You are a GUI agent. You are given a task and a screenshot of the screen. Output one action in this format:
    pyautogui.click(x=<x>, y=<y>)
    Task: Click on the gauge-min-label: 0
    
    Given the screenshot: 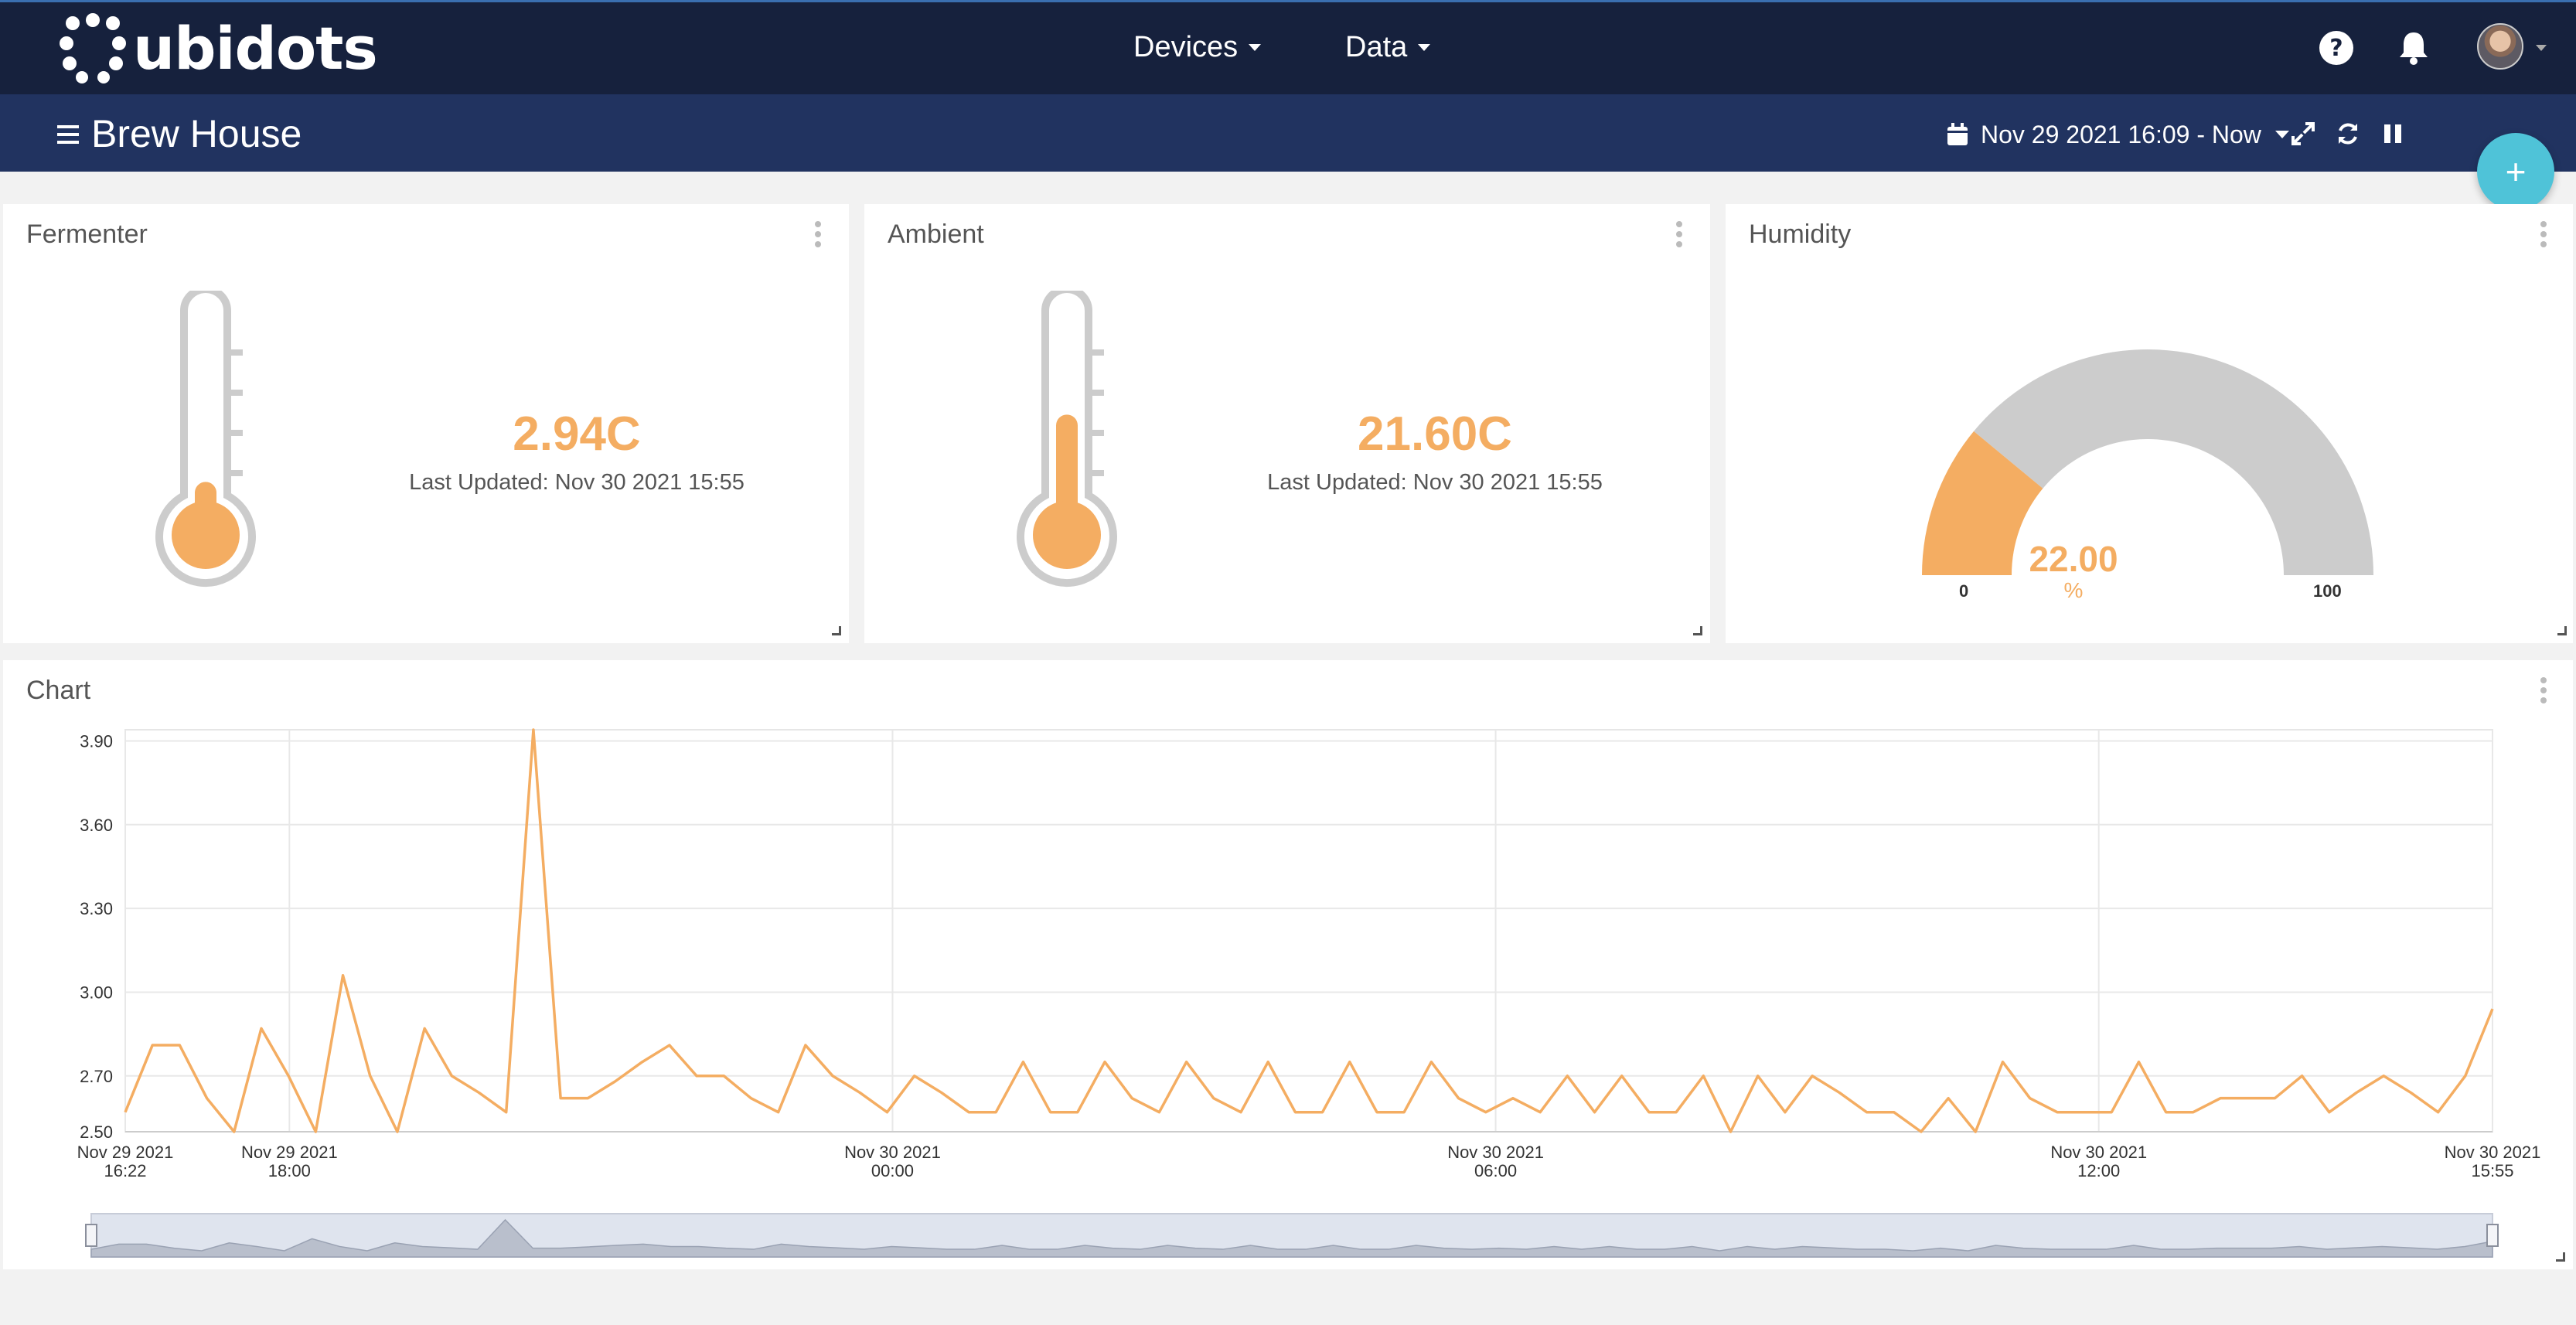 What is the action you would take?
    pyautogui.click(x=1964, y=591)
    